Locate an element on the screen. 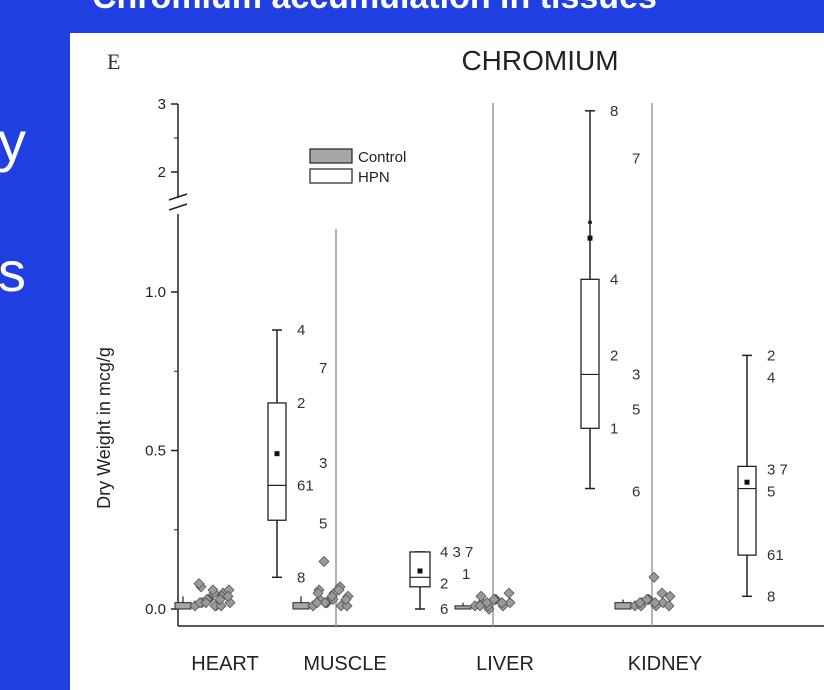  hpn-point-label: 4 3 7 is located at coordinates (456, 552).